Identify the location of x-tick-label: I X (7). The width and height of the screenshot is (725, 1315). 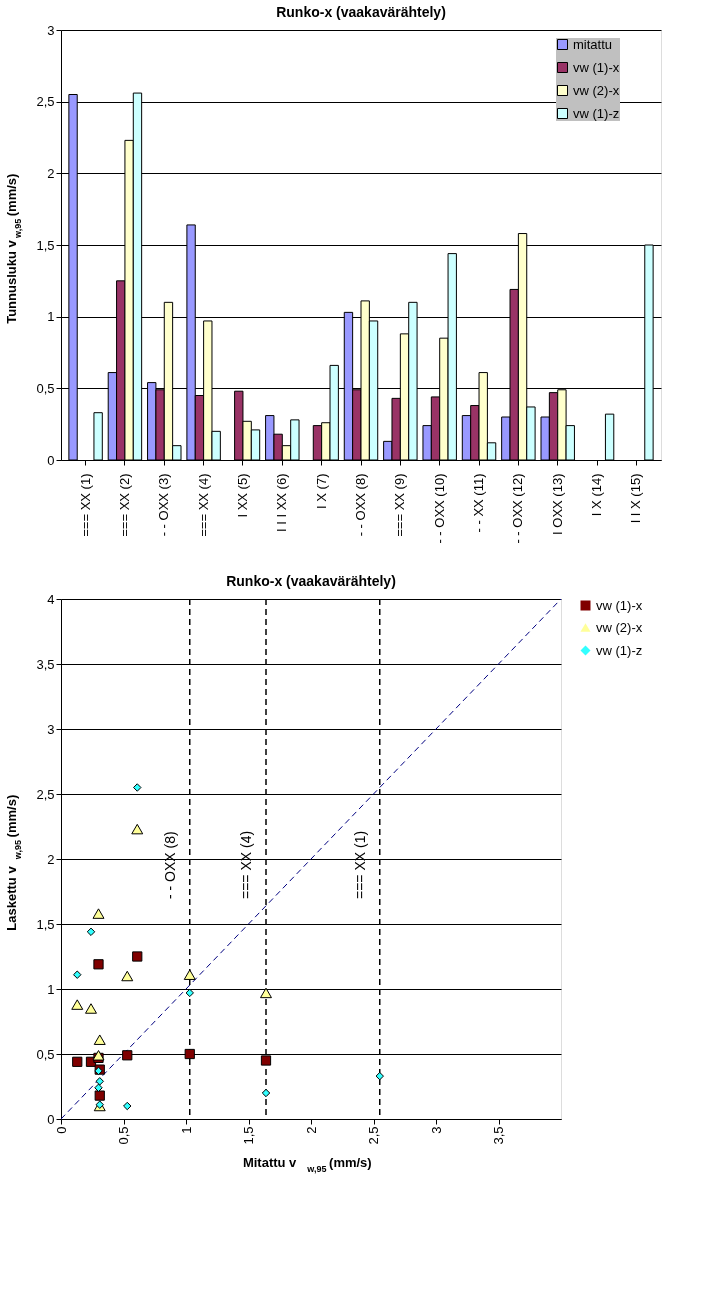
(321, 491).